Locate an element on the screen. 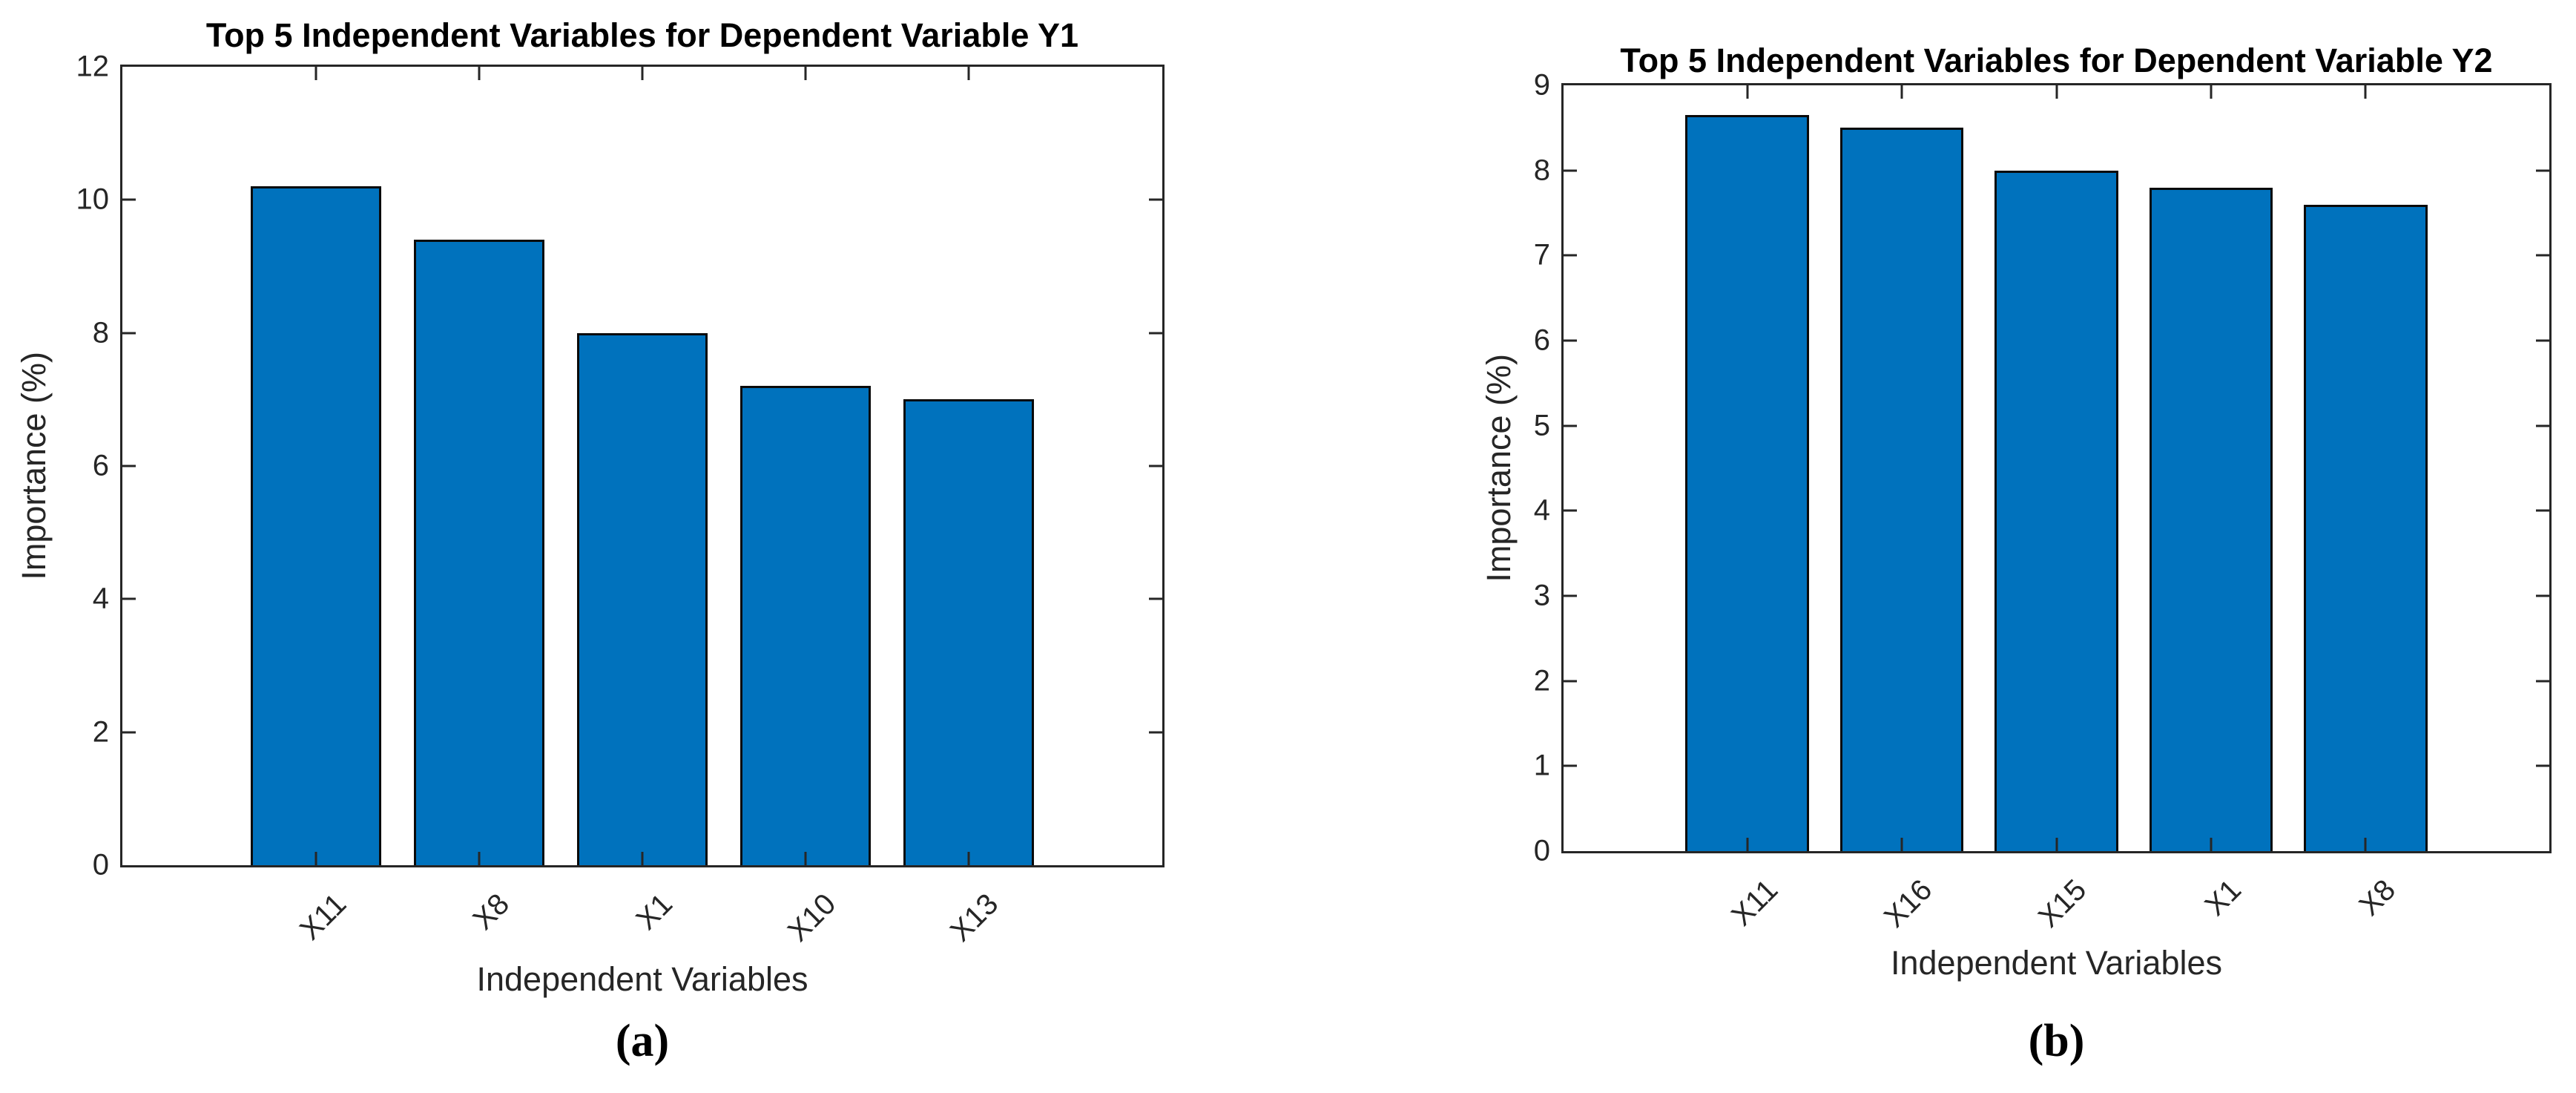  y-tick-label: 9 is located at coordinates (1542, 85).